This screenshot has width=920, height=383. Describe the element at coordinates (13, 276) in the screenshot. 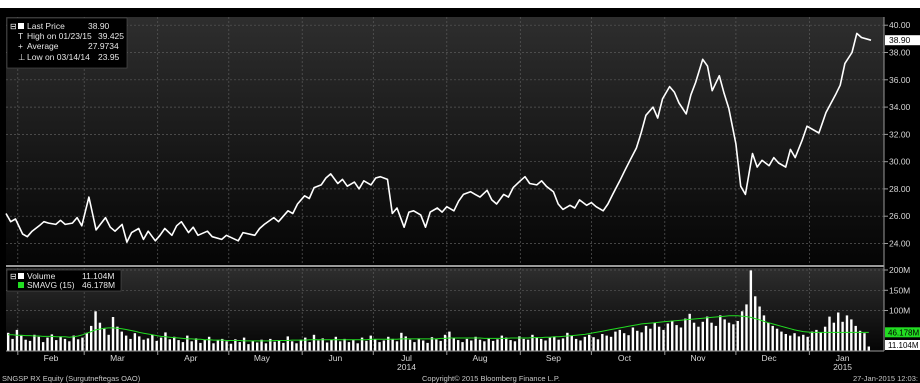

I see `volume-legend-collapse-icon: ⊟` at that location.